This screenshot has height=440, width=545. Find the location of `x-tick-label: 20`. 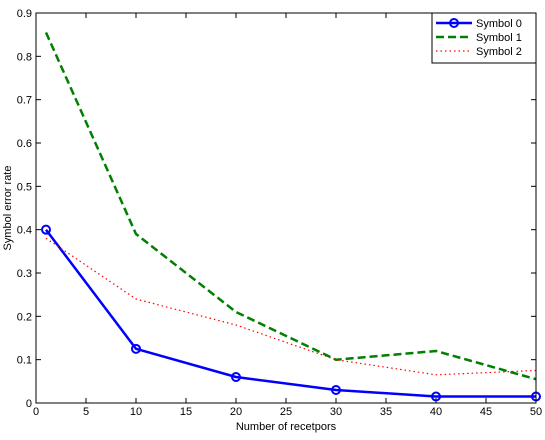

x-tick-label: 20 is located at coordinates (236, 412).